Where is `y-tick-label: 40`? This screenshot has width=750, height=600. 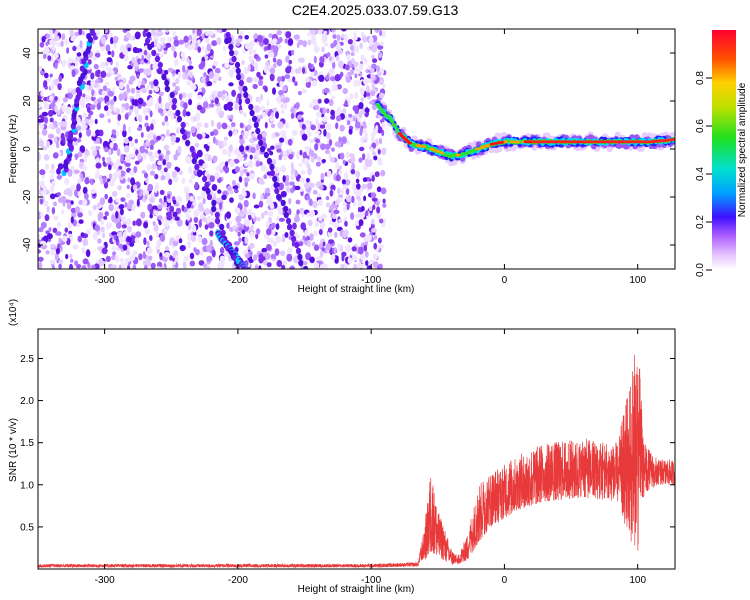
y-tick-label: 40 is located at coordinates (27, 53).